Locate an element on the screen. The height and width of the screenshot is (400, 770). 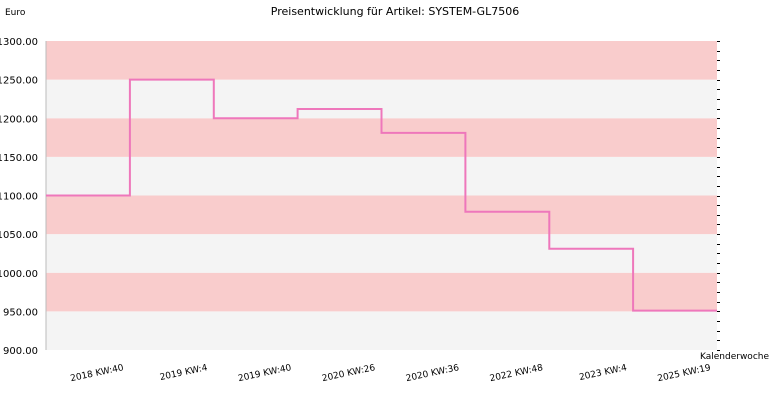
y-tick-label: 950.00 is located at coordinates (20, 312).